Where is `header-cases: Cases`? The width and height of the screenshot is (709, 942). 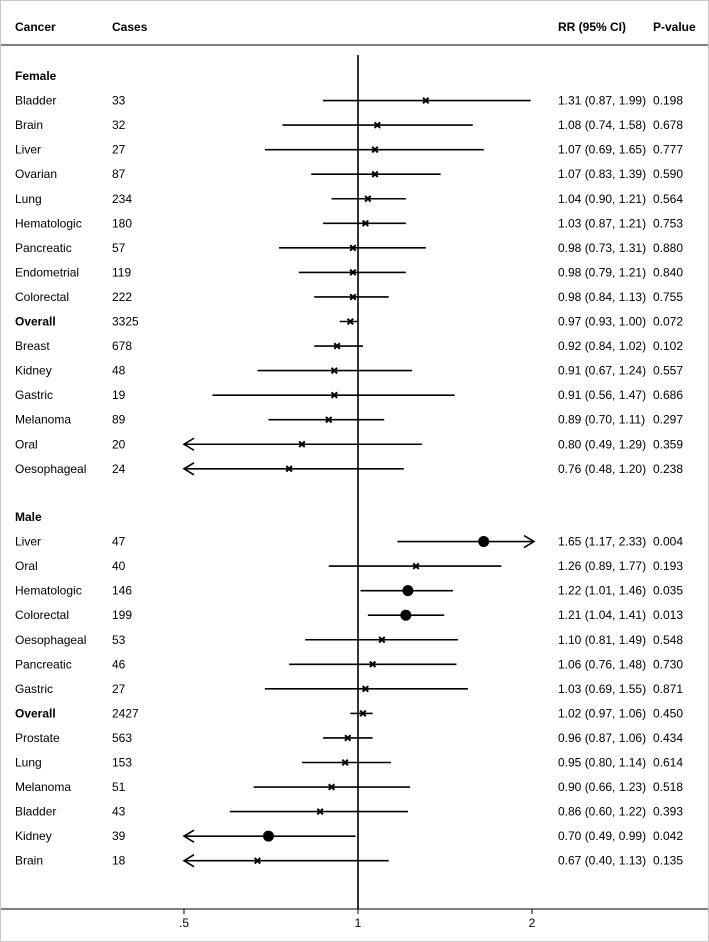 header-cases: Cases is located at coordinates (130, 27).